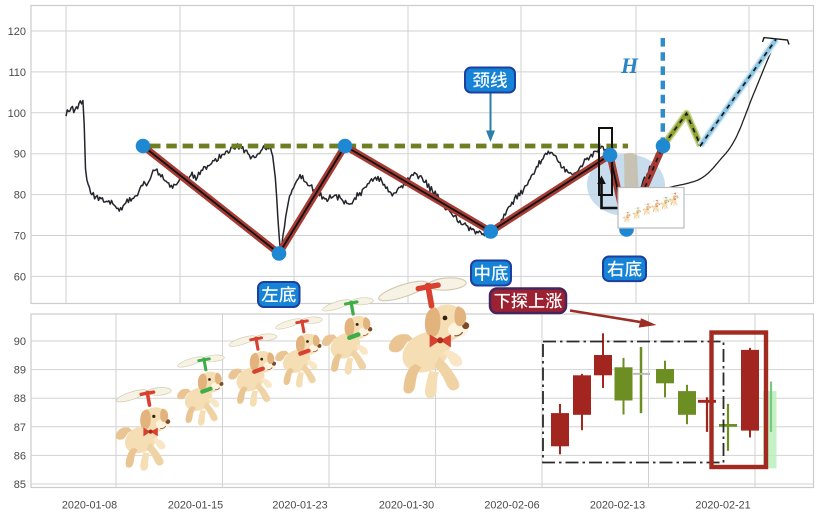 Image resolution: width=819 pixels, height=520 pixels. Describe the element at coordinates (20, 399) in the screenshot. I see `svg-text: 88` at that location.